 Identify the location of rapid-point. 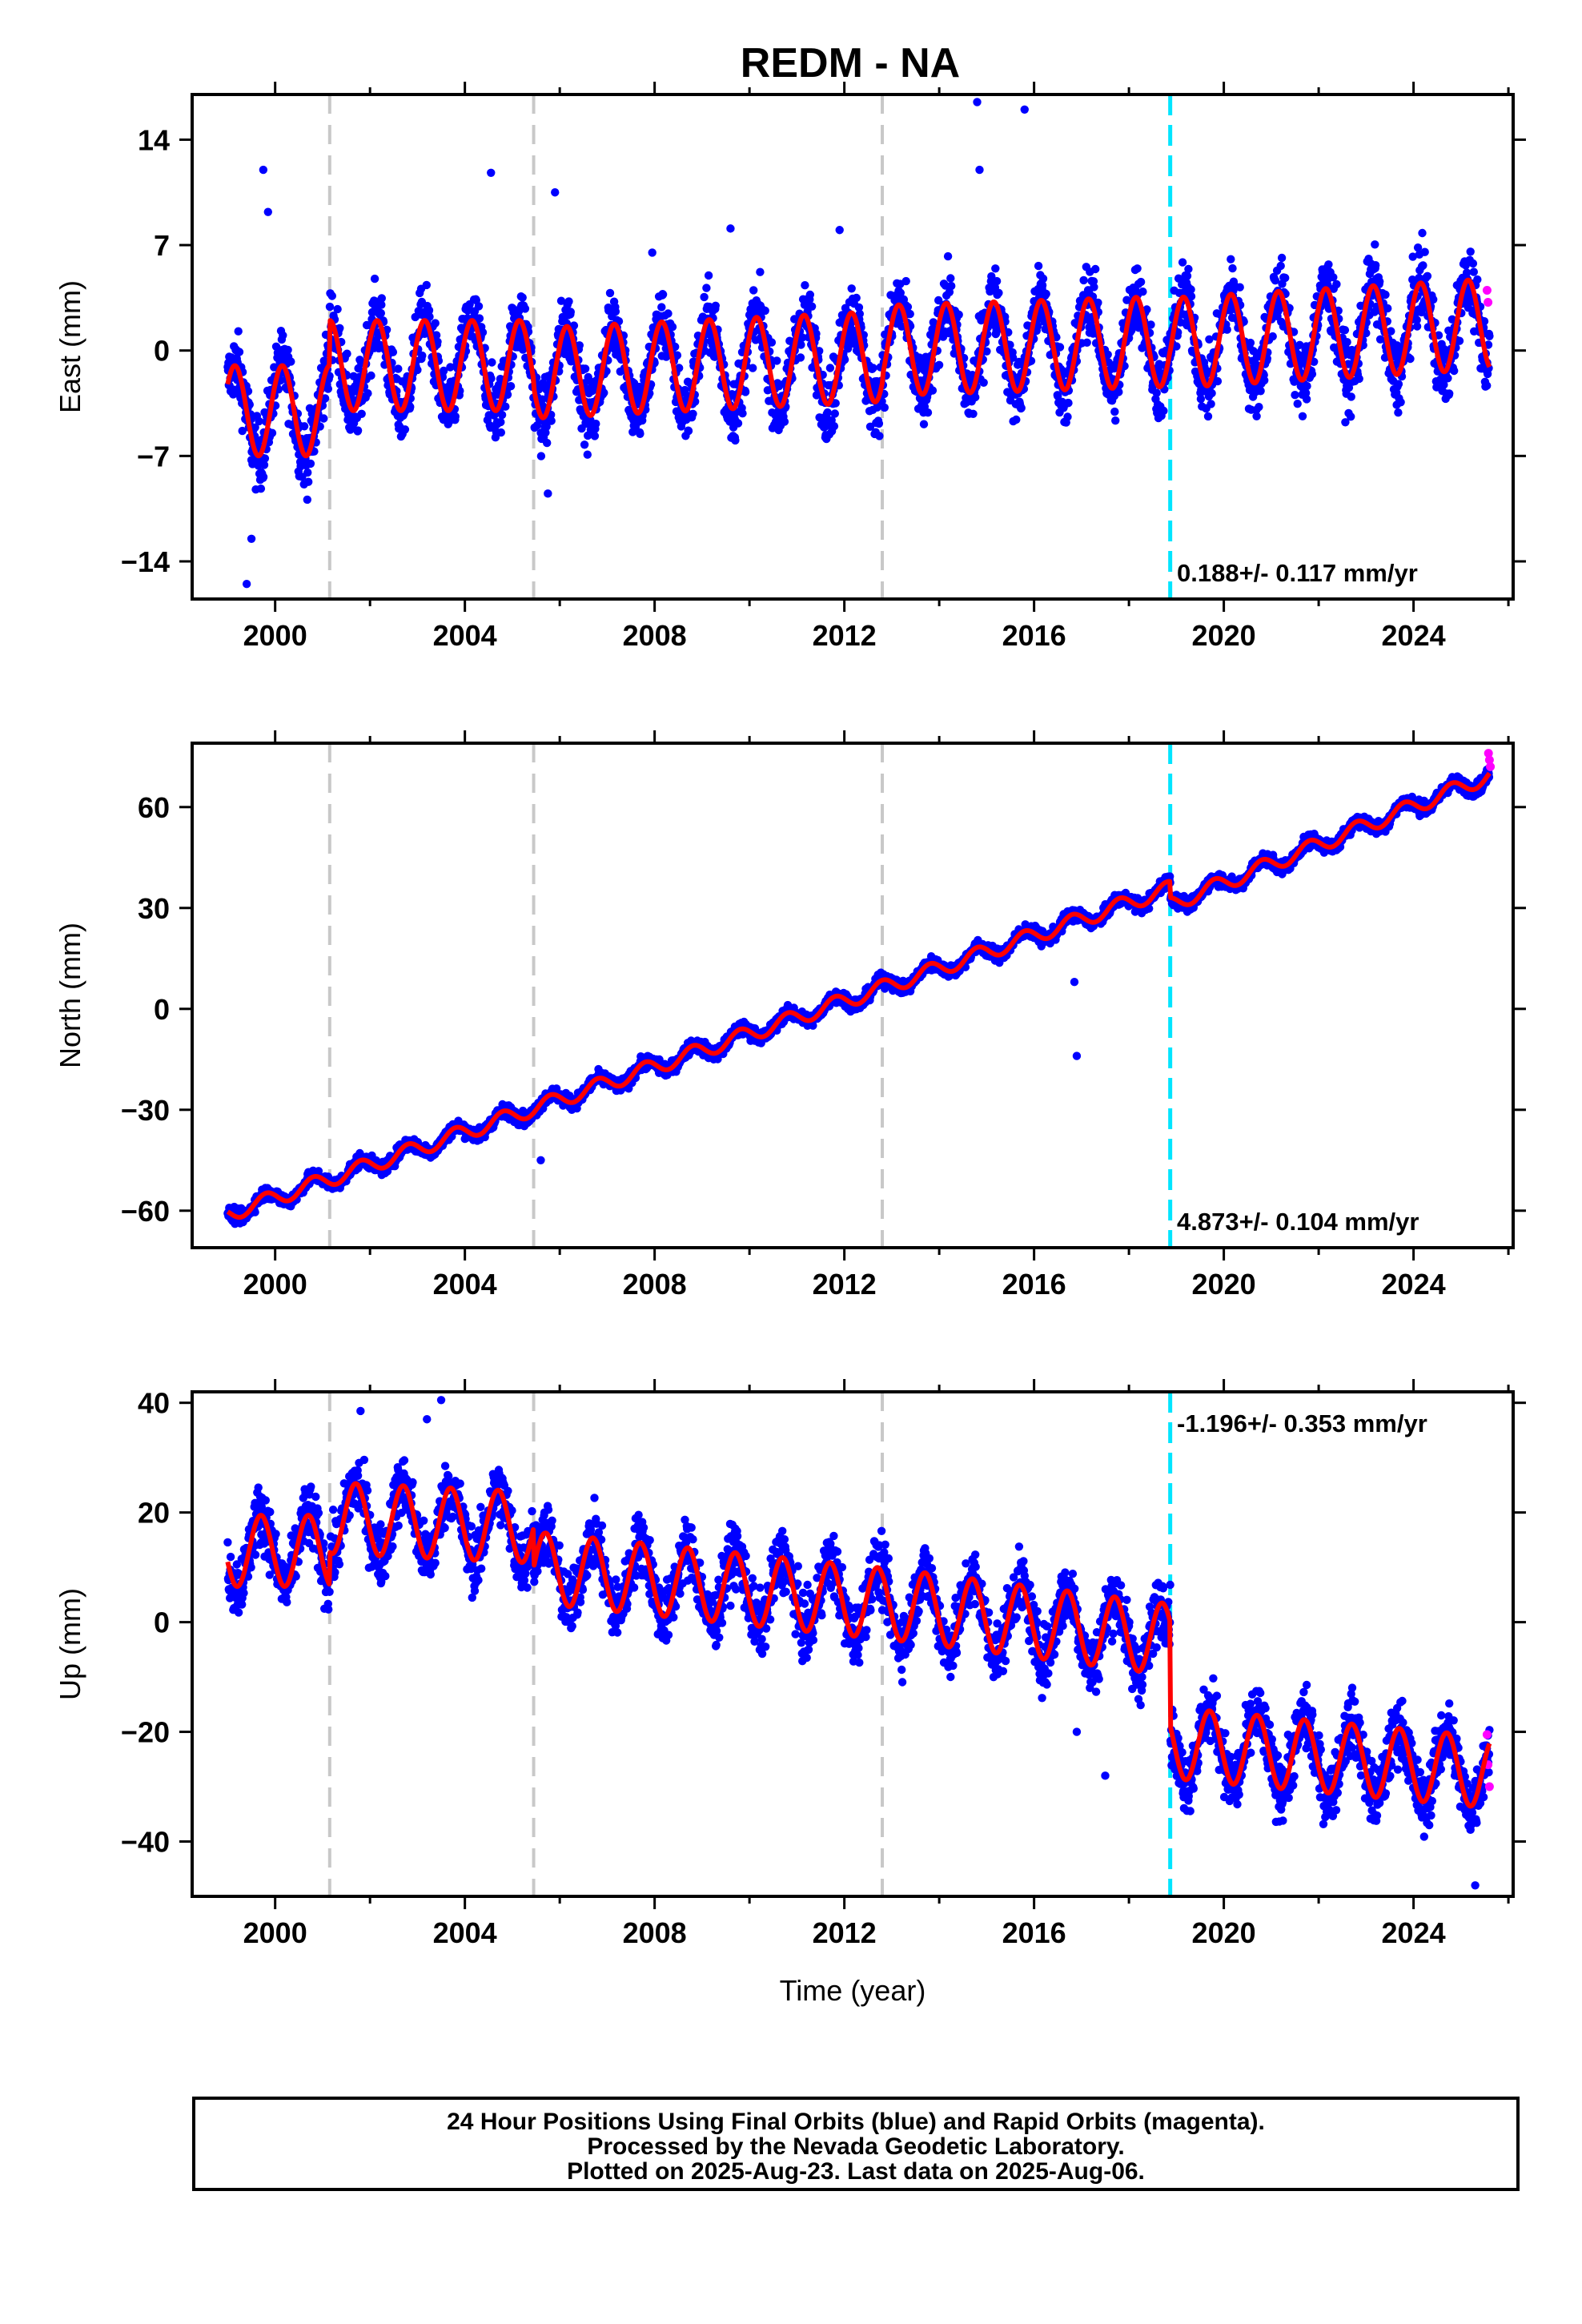
(1487, 290).